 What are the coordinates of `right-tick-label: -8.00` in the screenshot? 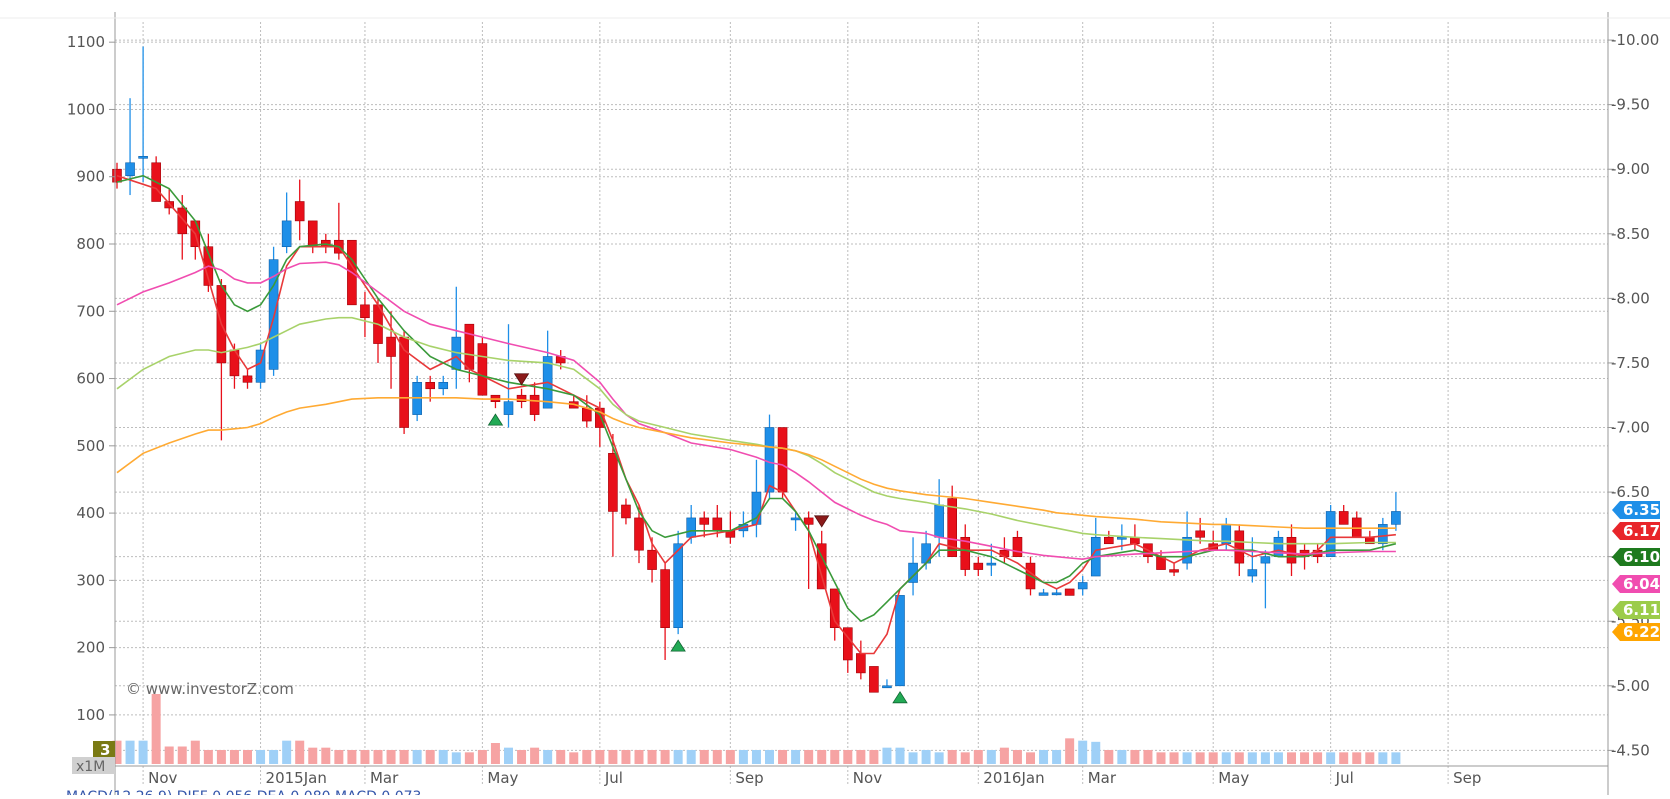 It's located at (1630, 298).